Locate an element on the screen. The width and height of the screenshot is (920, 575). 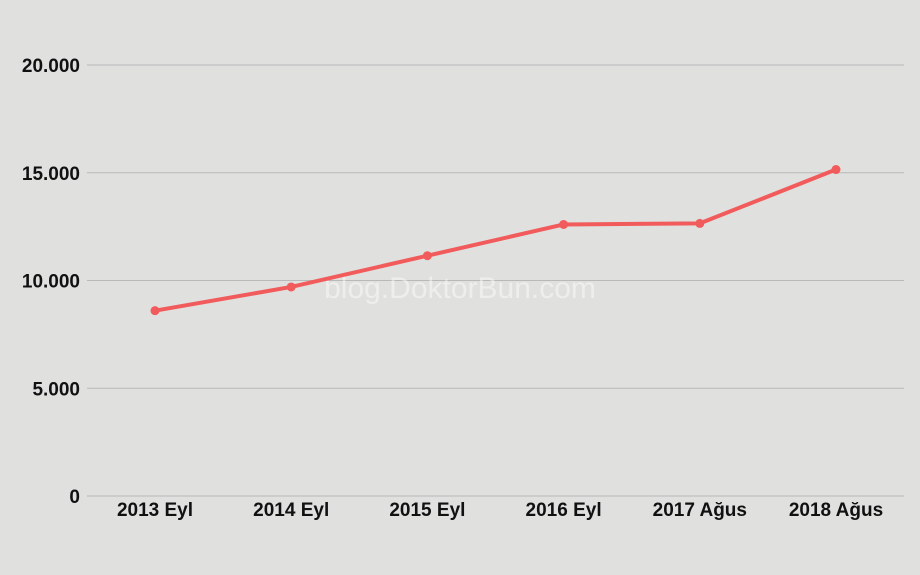
x-tick-label: 2013 Eyl is located at coordinates (155, 510).